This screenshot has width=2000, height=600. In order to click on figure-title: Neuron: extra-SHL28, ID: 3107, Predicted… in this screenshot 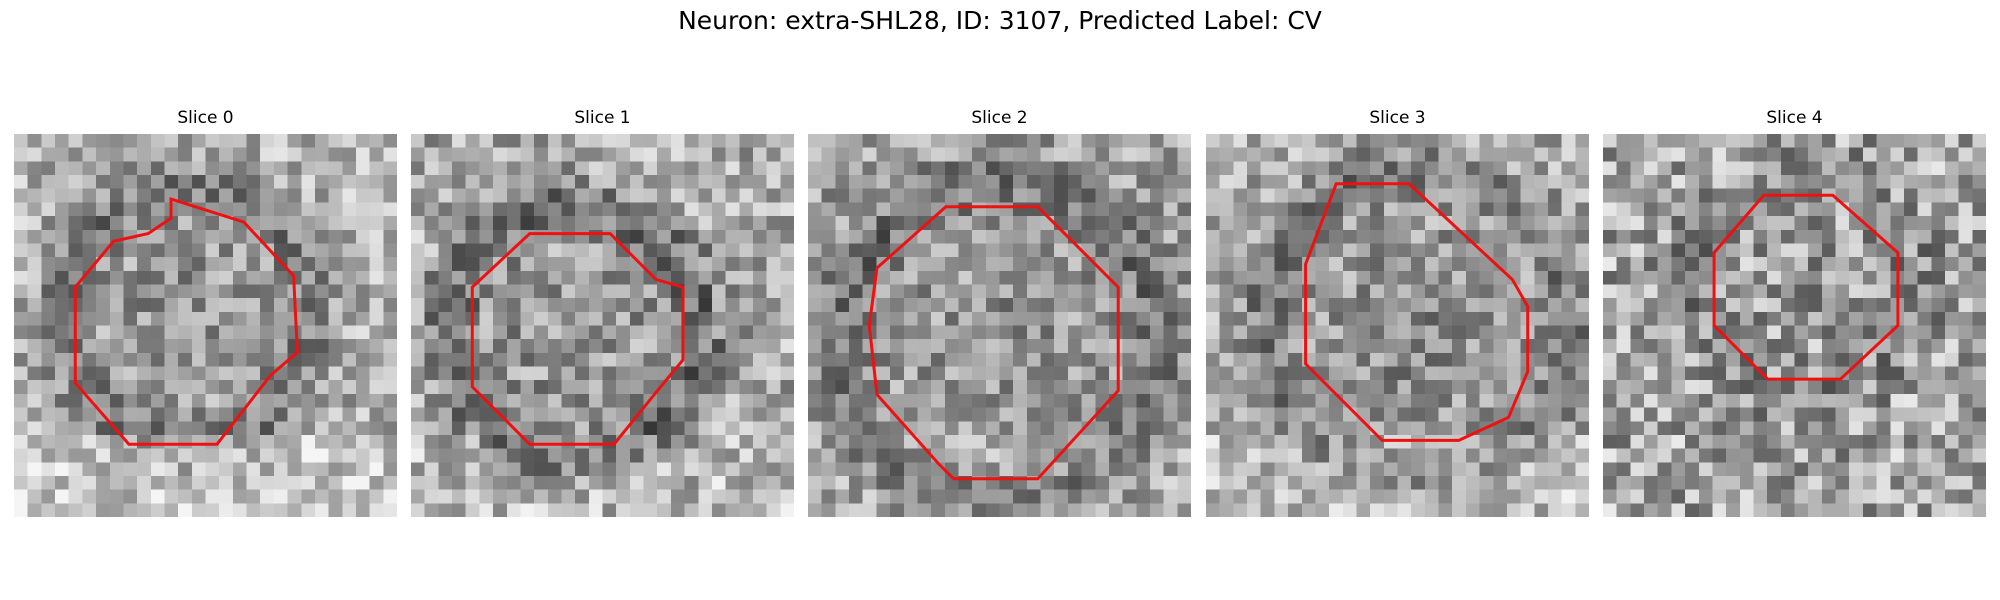, I will do `click(1000, 20)`.